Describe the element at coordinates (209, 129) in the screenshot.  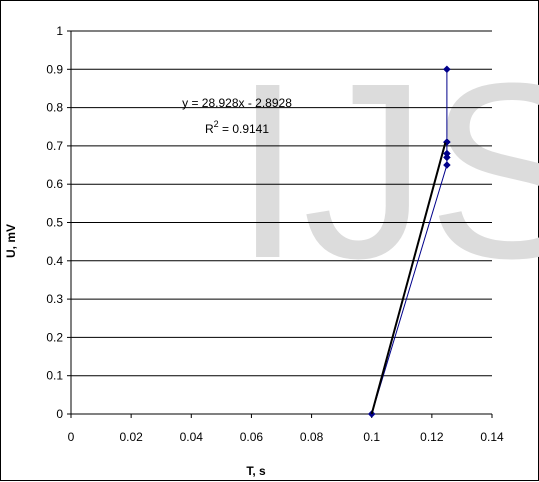
I see `r-squared-prefix: R` at that location.